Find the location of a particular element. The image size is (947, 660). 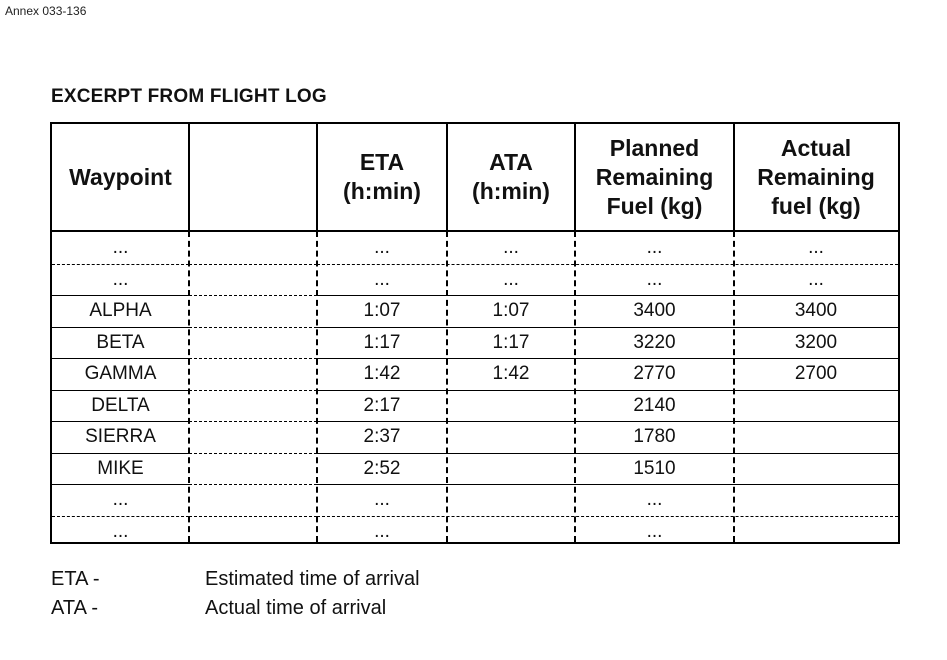

cell-planned-fuel: 2140 is located at coordinates (654, 405).